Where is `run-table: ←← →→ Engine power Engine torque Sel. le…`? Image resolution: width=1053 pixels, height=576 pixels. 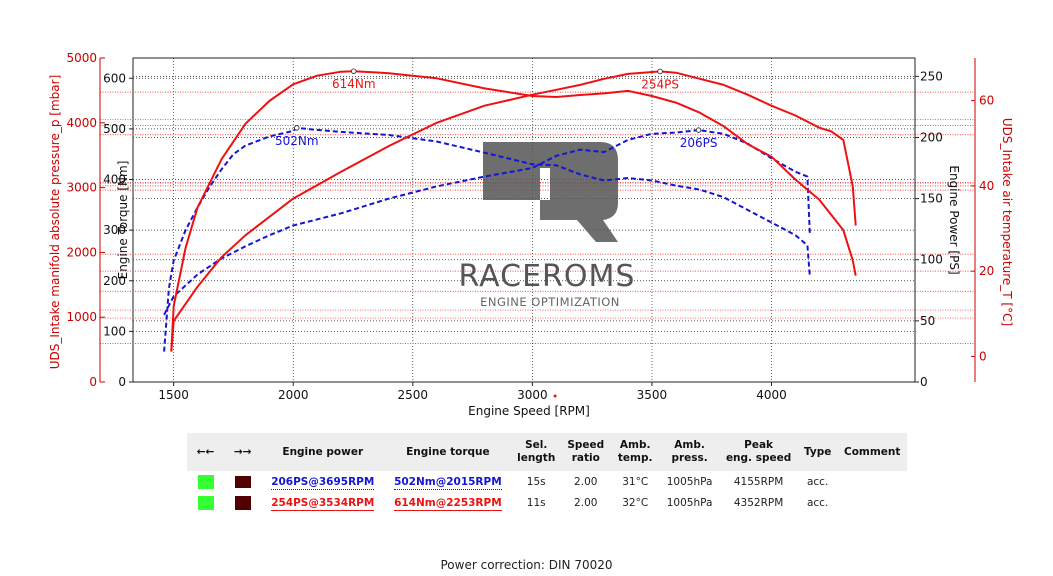 run-table: ←← →→ Engine power Engine torque Sel. le… is located at coordinates (547, 473).